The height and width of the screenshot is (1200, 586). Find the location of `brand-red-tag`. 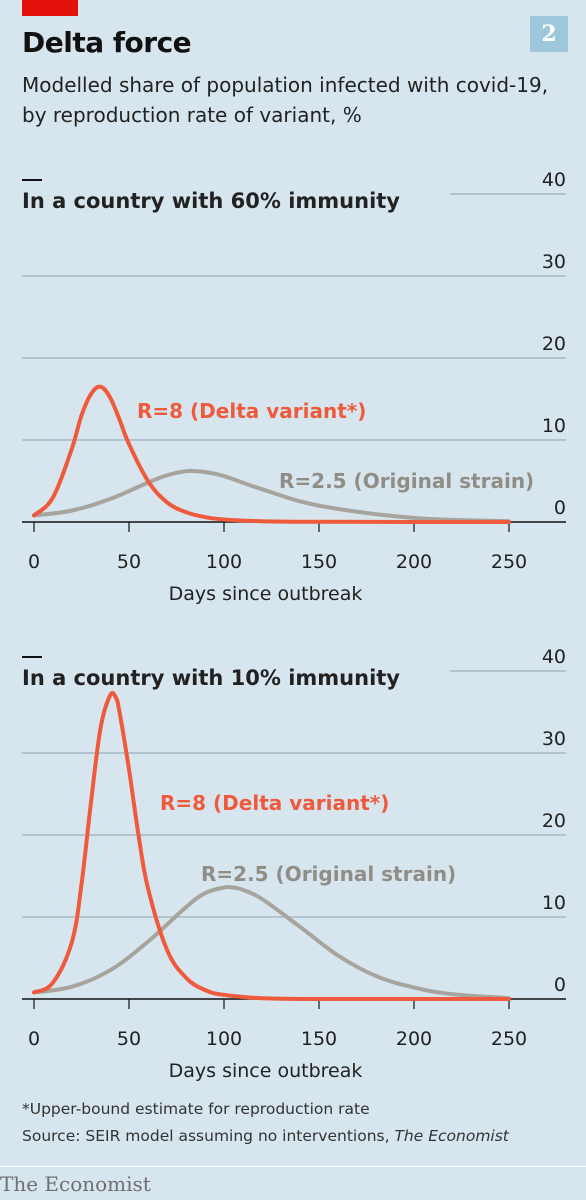

brand-red-tag is located at coordinates (50, 8).